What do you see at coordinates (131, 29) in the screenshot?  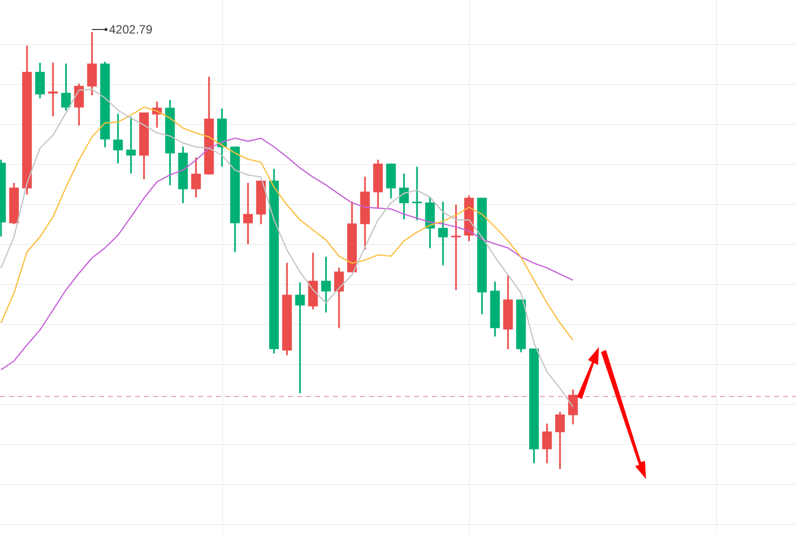 I see `annotation: 4202.79` at bounding box center [131, 29].